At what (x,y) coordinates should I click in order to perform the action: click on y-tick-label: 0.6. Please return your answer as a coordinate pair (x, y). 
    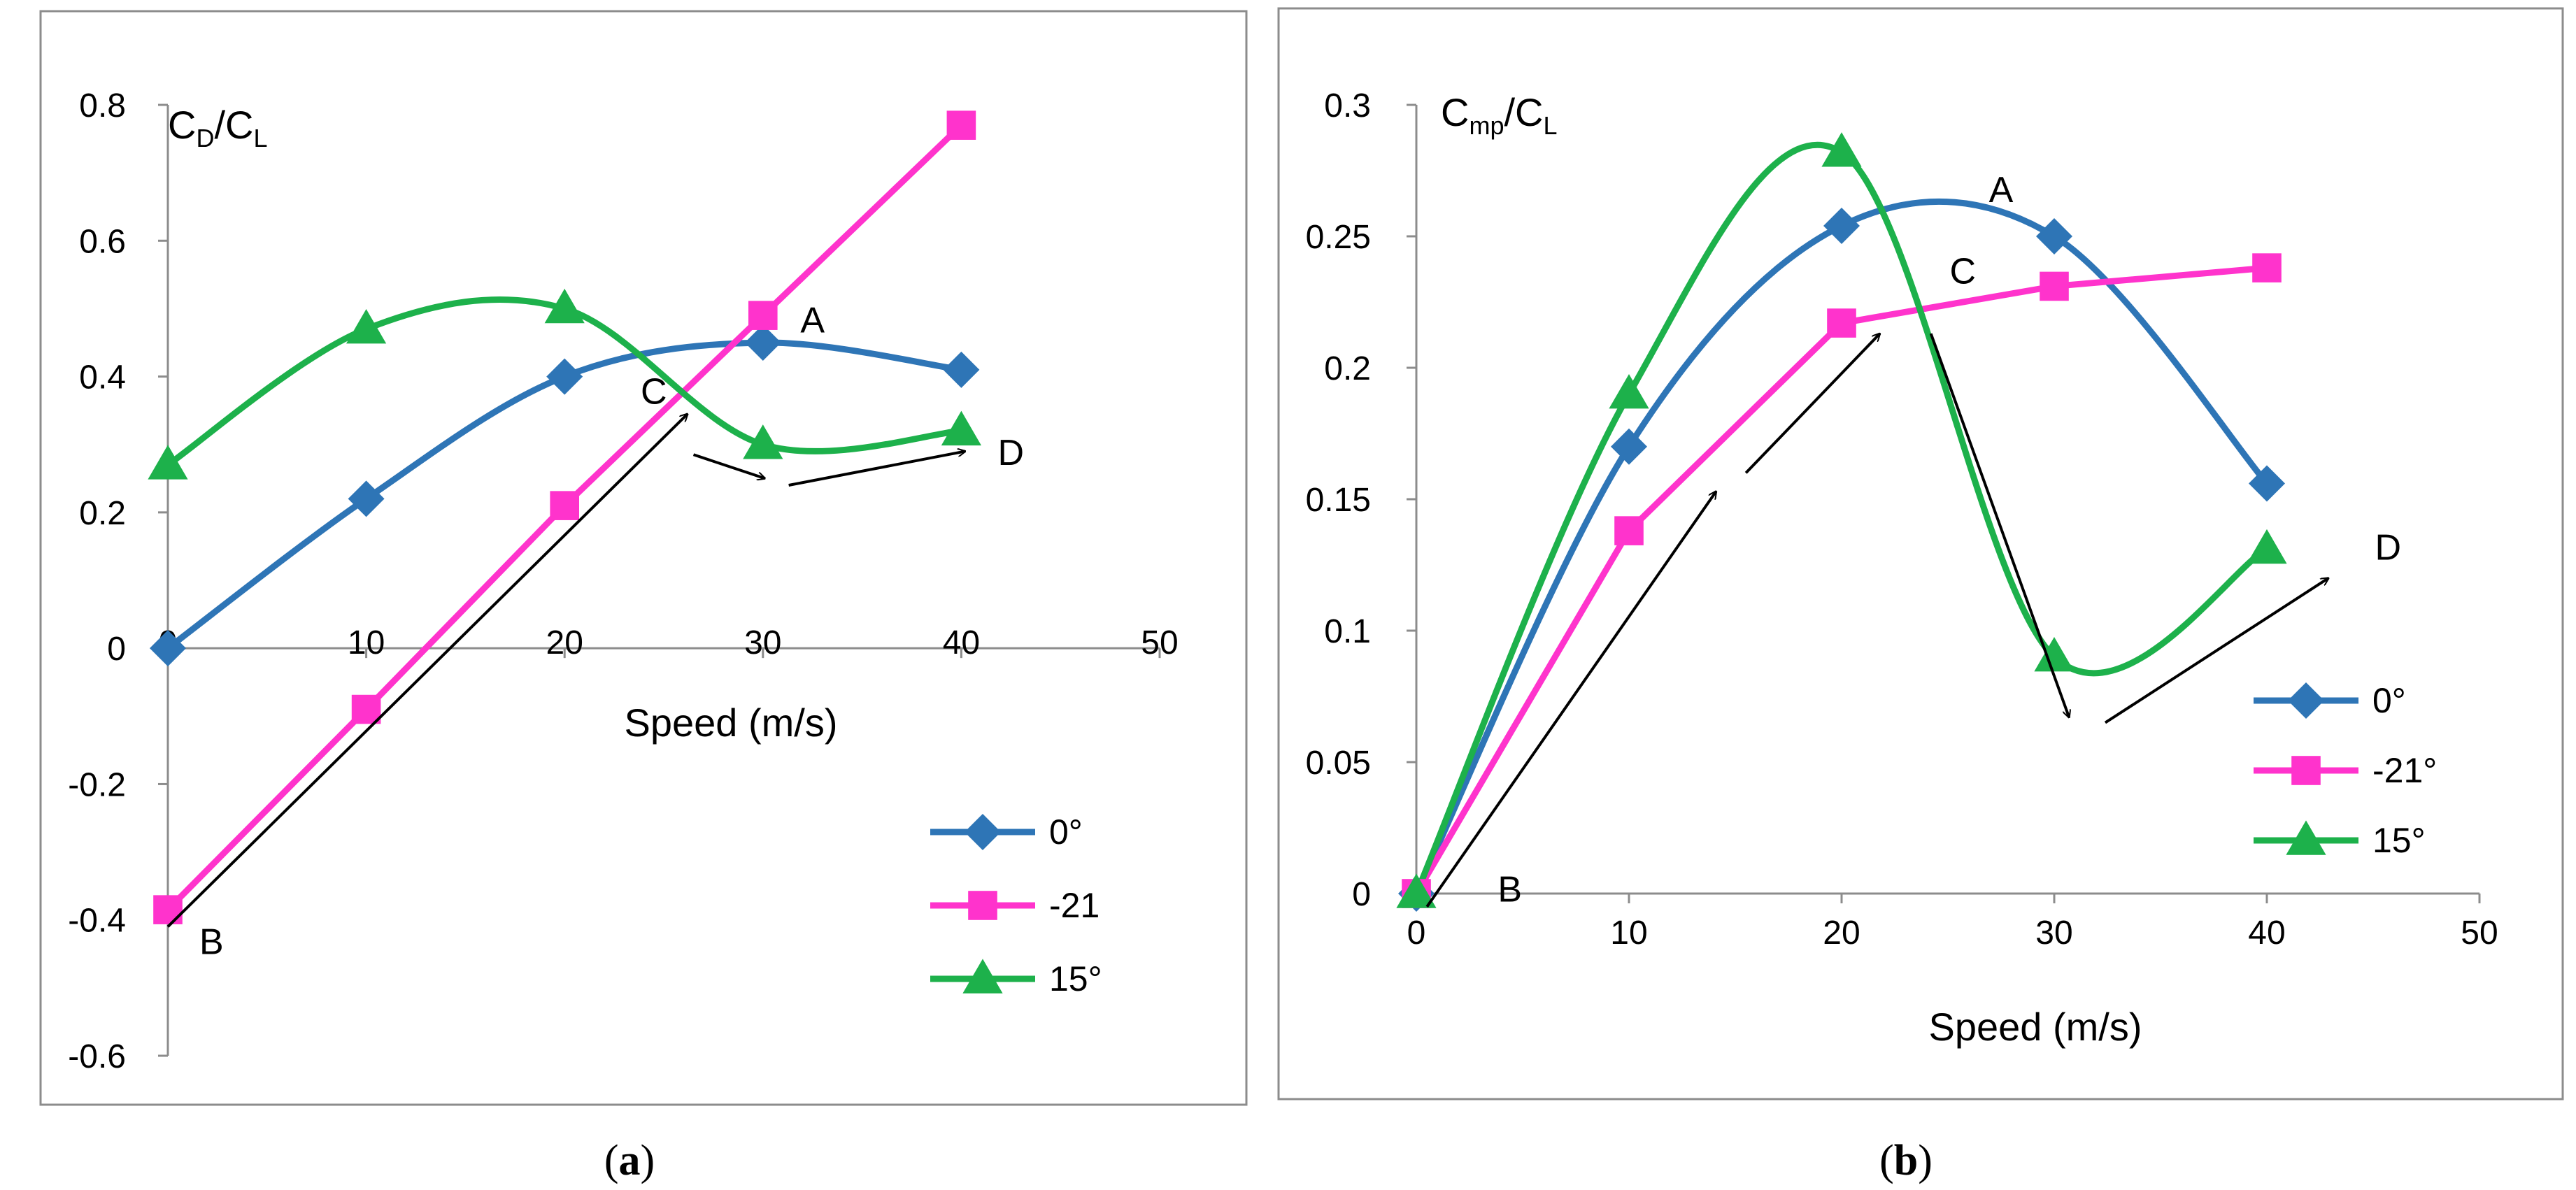
    Looking at the image, I should click on (102, 241).